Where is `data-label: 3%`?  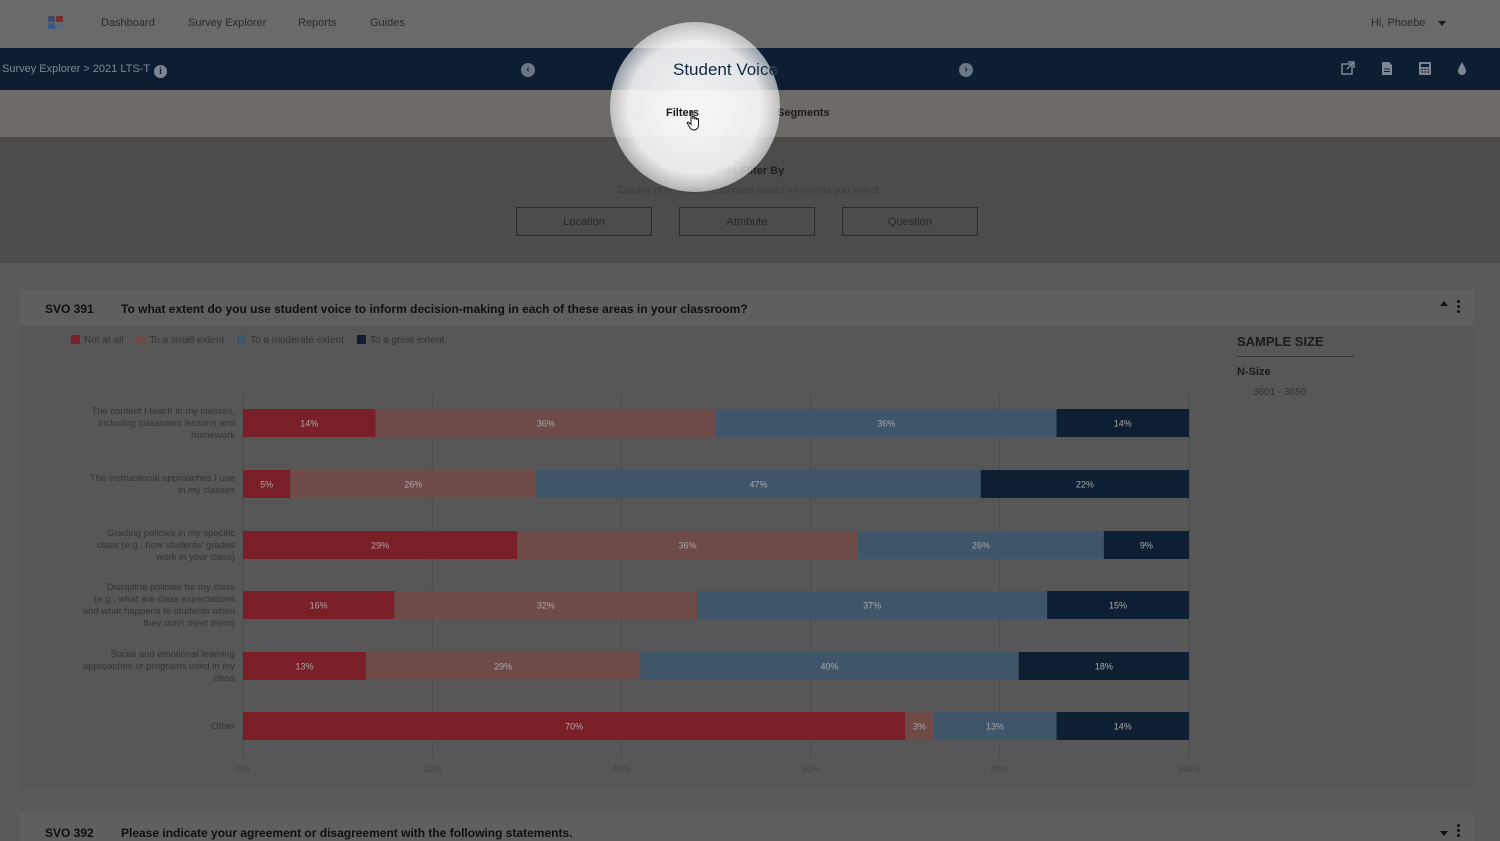 data-label: 3% is located at coordinates (919, 727).